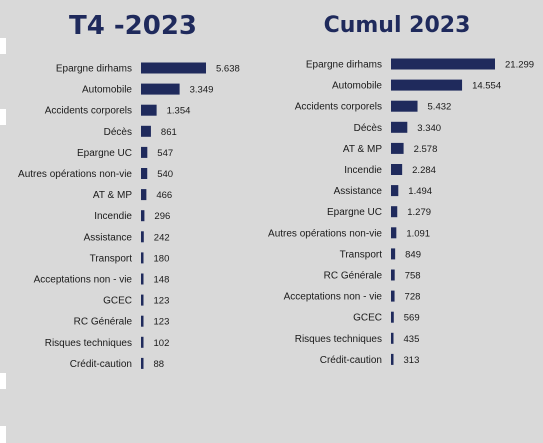  Describe the element at coordinates (362, 149) in the screenshot. I see `cumul-category-label: AT & MP` at that location.